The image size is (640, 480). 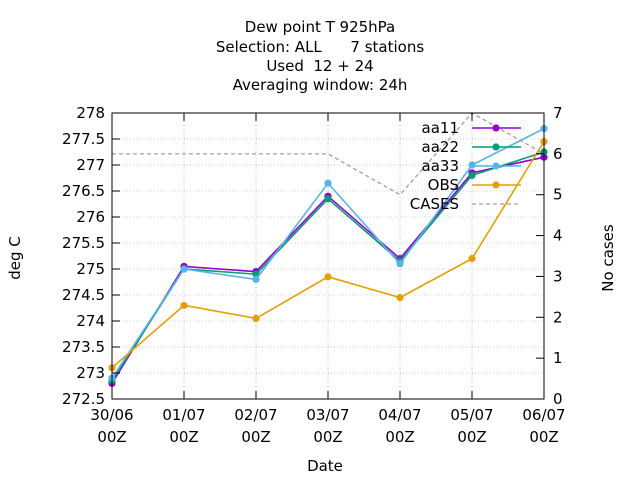 What do you see at coordinates (558, 399) in the screenshot?
I see `y2-tick-label: 0` at bounding box center [558, 399].